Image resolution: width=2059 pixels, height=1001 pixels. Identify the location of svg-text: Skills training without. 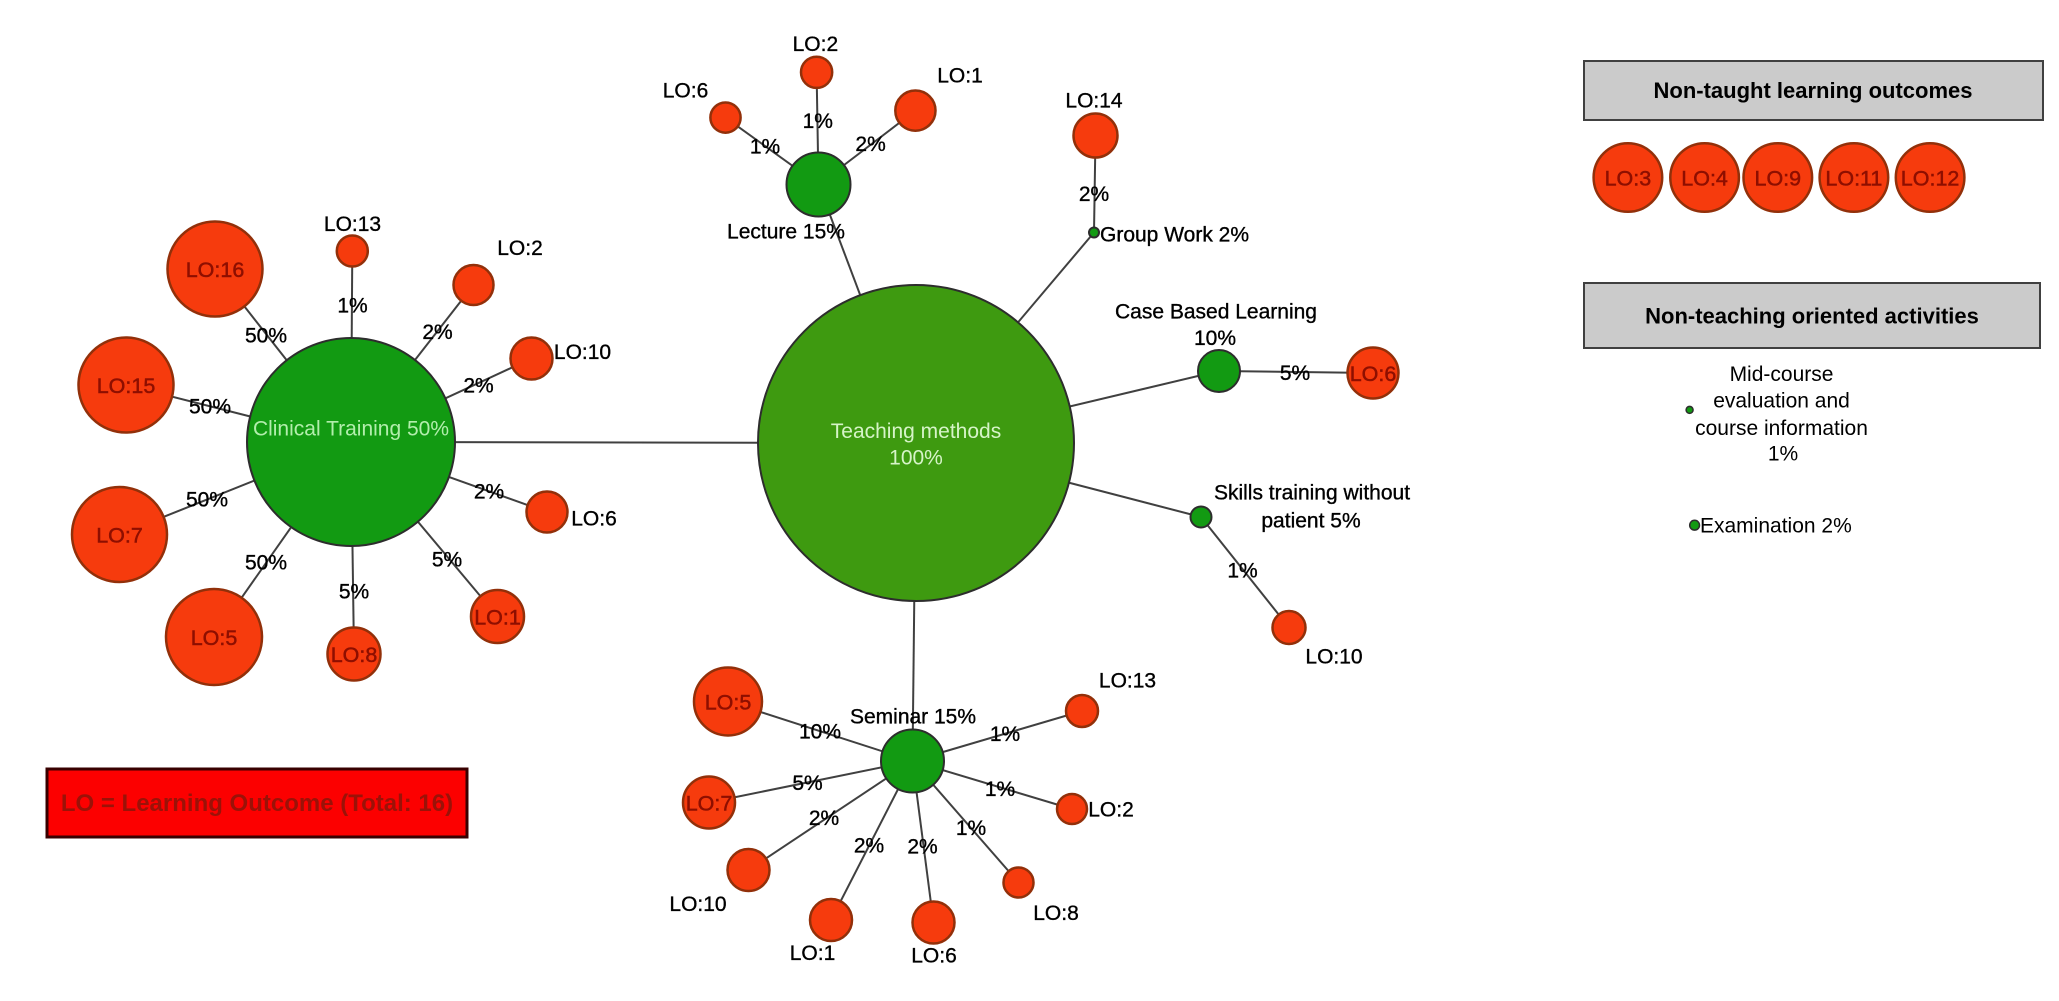
(1312, 493).